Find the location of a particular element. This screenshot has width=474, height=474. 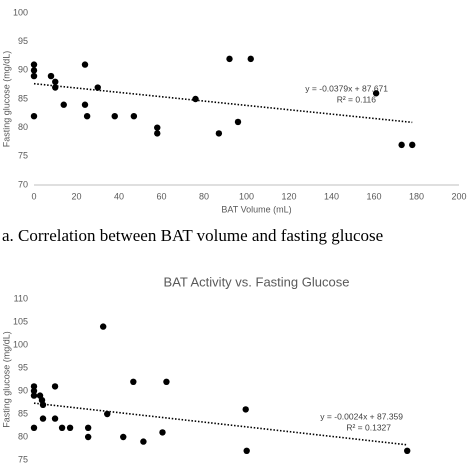

x-tick-label: 120 is located at coordinates (288, 196).